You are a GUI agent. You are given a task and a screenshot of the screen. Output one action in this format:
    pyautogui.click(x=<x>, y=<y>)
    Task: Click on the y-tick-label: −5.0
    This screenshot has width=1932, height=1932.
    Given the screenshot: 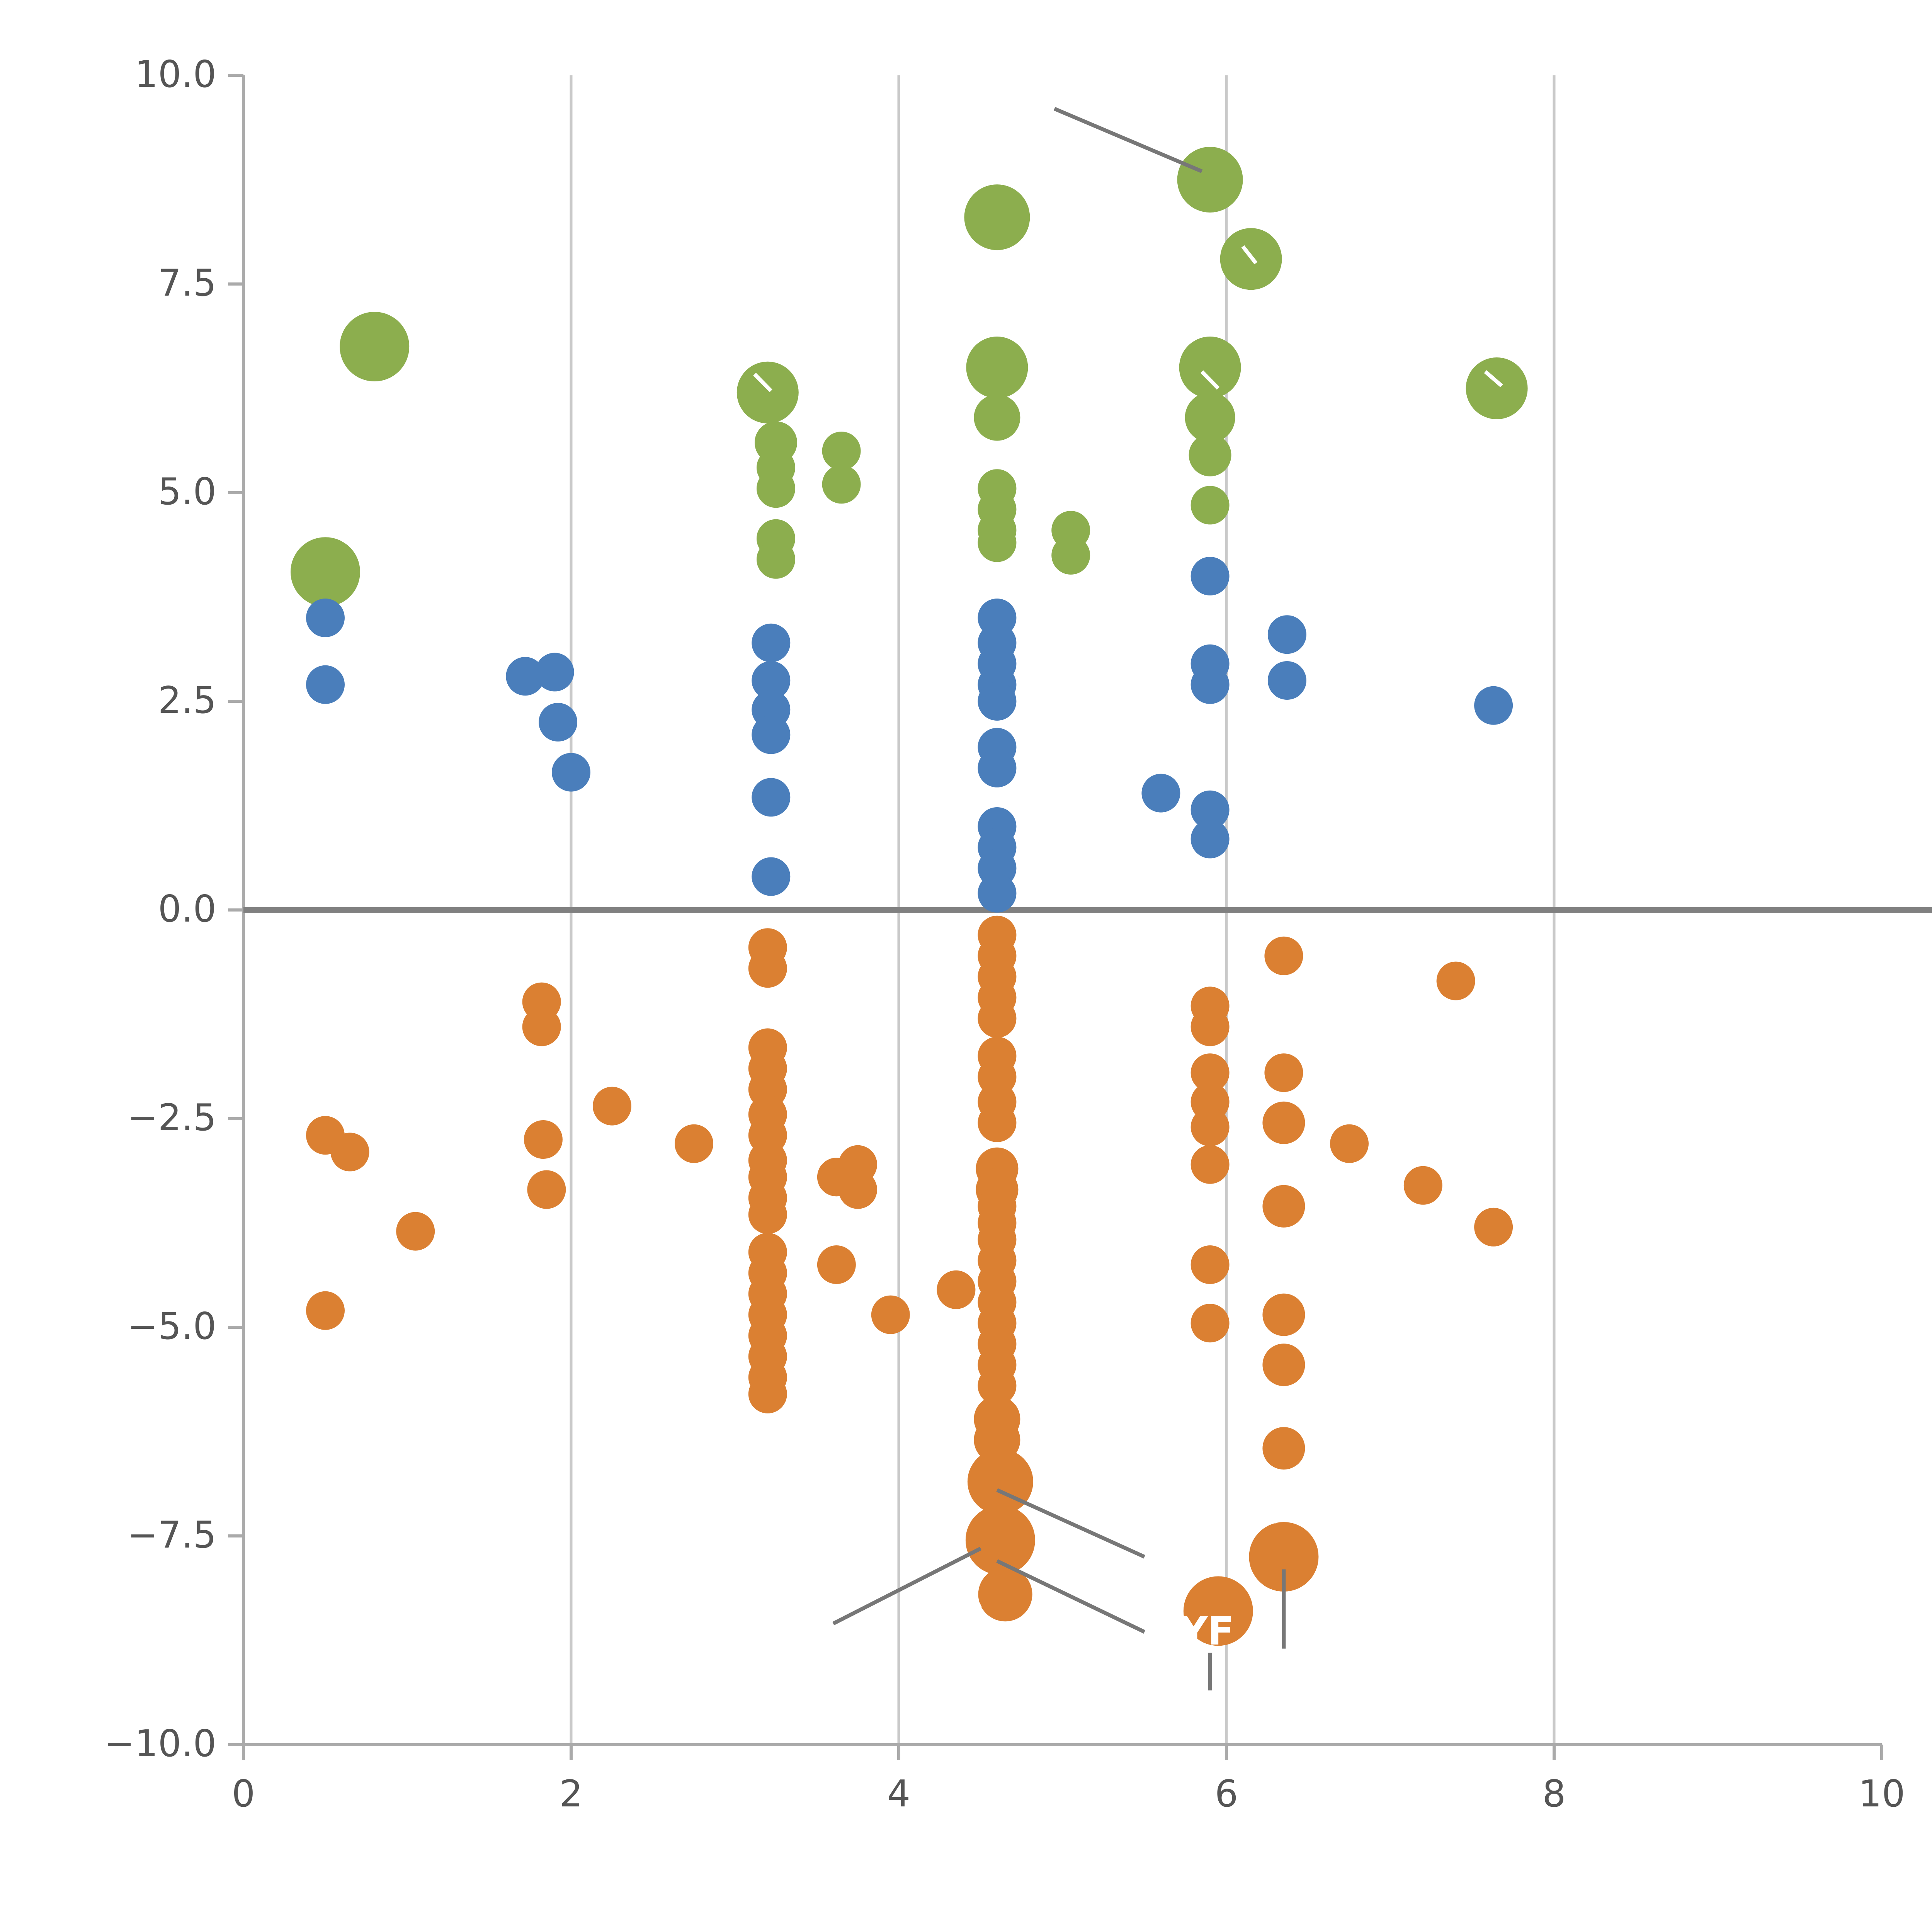 What is the action you would take?
    pyautogui.click(x=171, y=1326)
    